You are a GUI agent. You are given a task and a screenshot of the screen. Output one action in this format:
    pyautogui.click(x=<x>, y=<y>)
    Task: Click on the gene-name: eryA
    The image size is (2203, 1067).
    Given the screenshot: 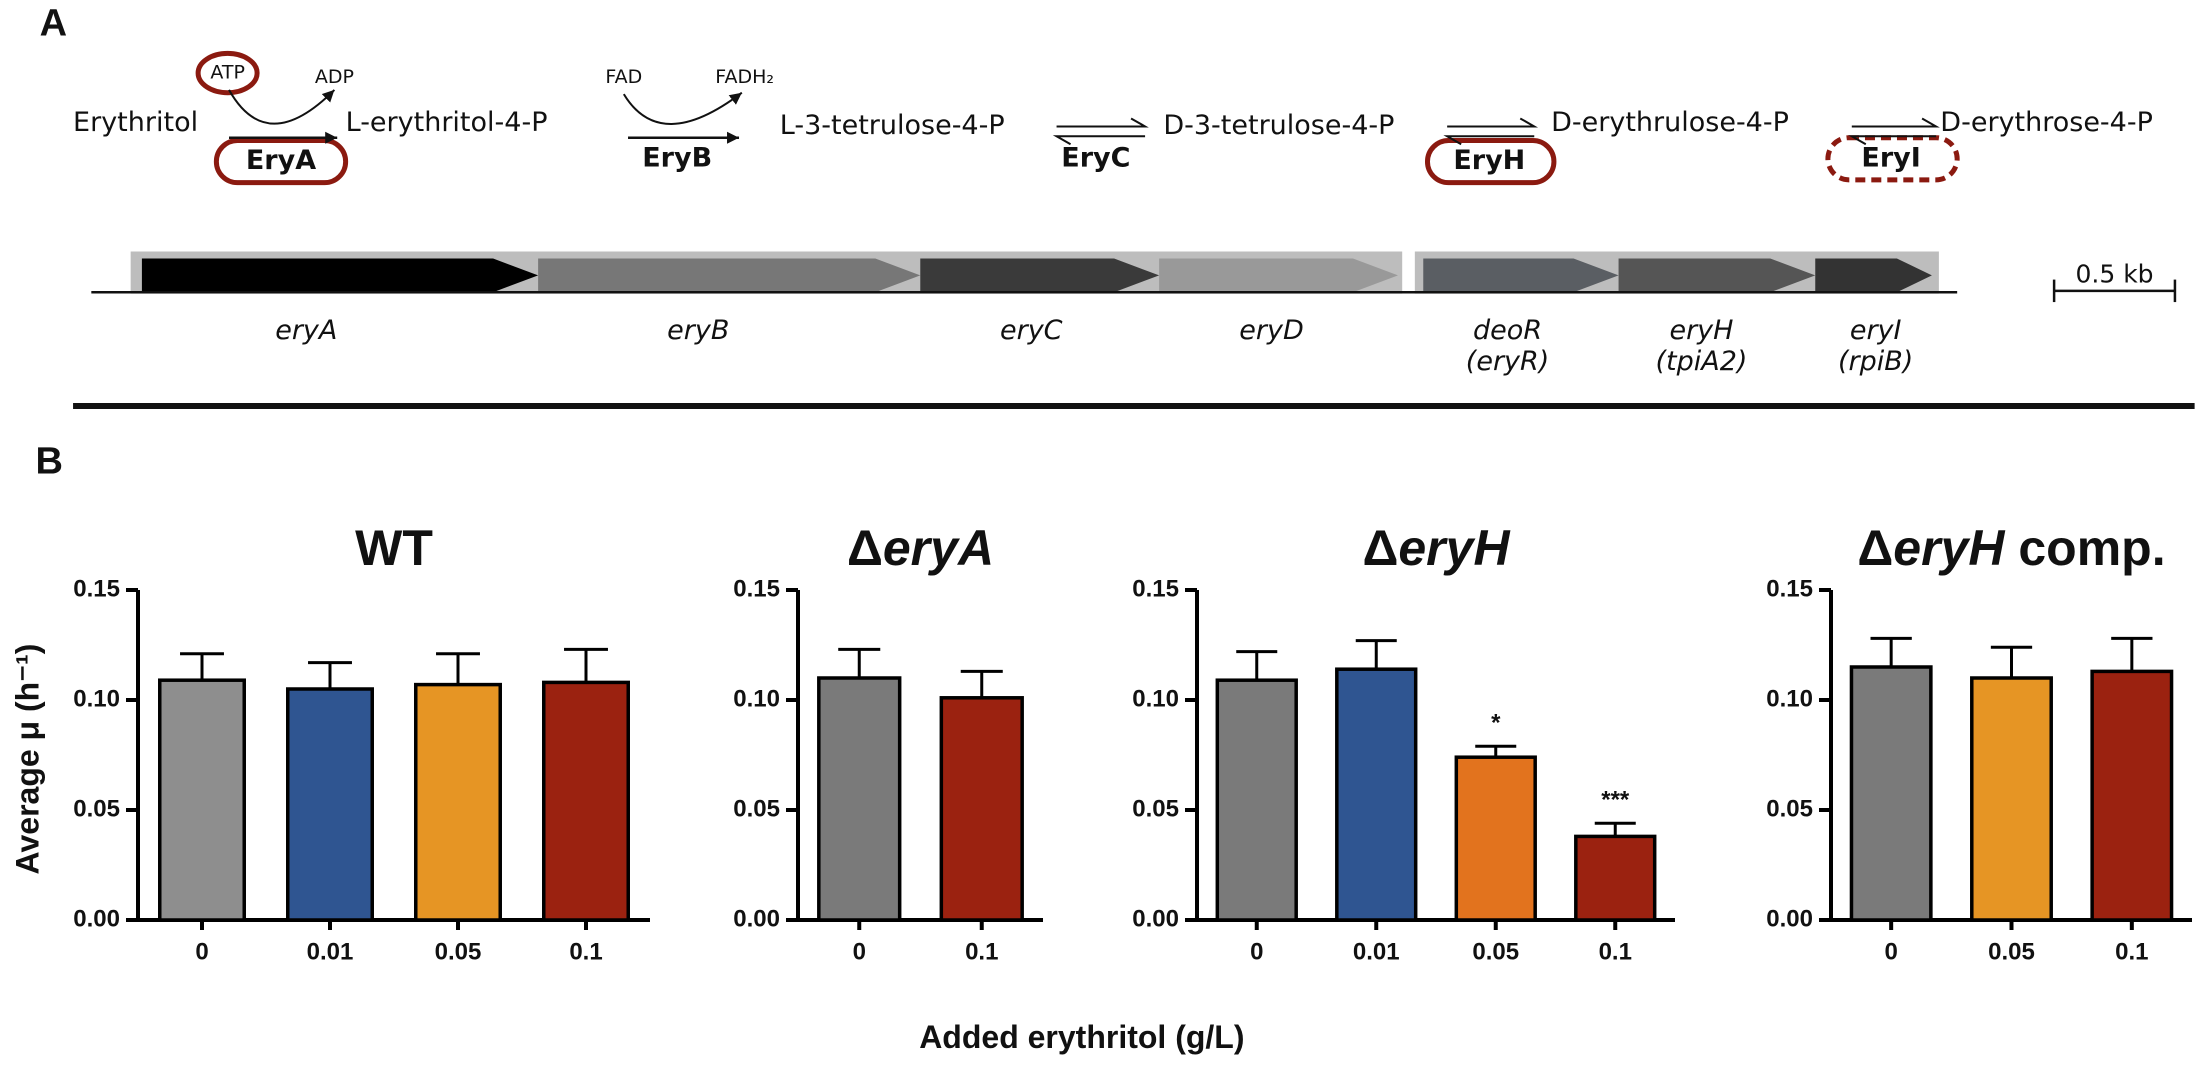 What is the action you would take?
    pyautogui.click(x=306, y=330)
    